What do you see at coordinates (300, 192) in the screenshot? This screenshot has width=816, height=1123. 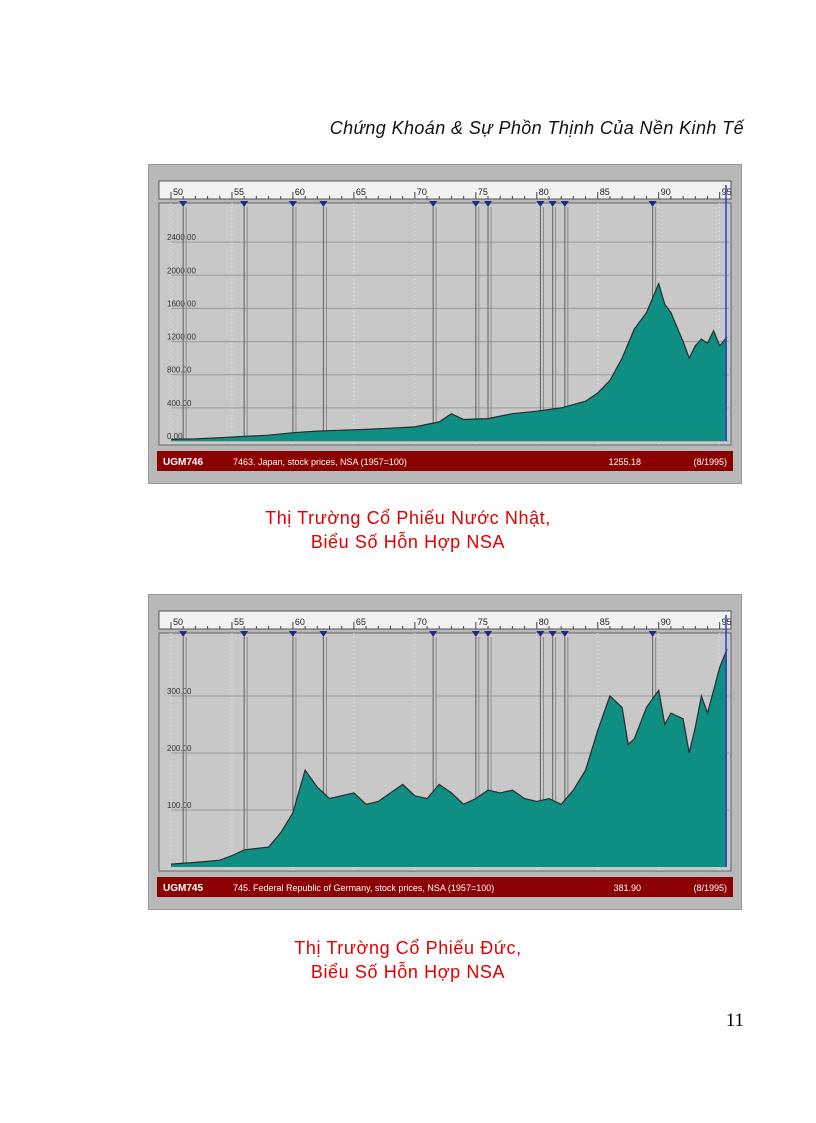 I see `japan-x-tick-label: 60` at bounding box center [300, 192].